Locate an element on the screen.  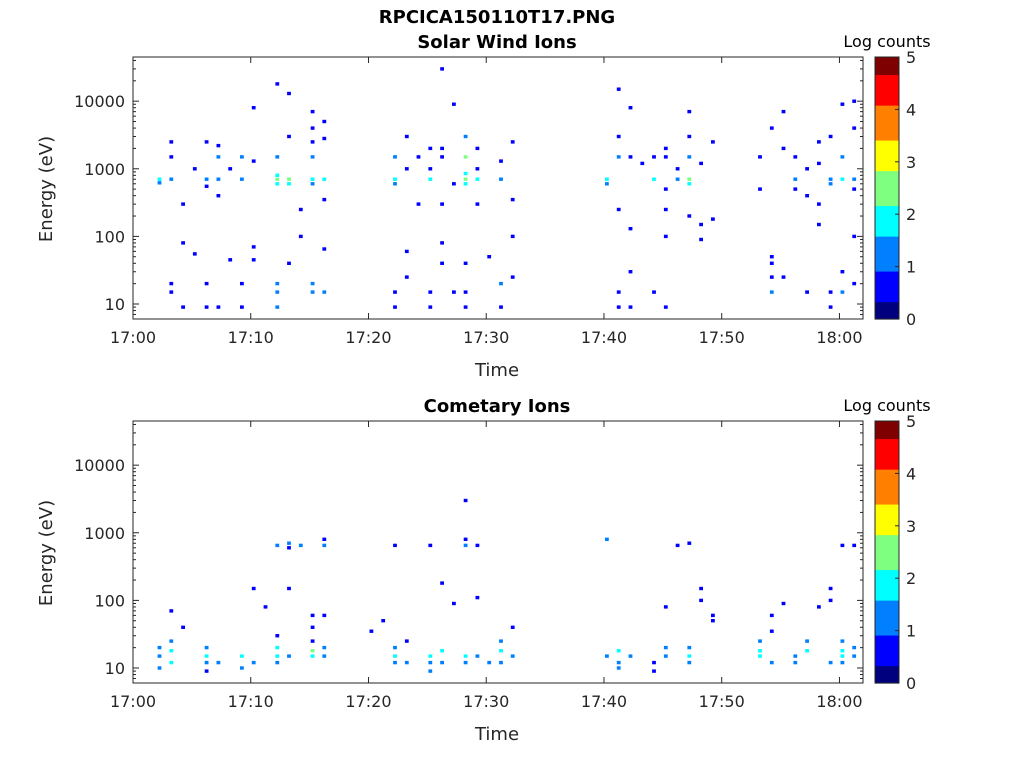
colorbar-tick-label: 1 is located at coordinates (911, 267).